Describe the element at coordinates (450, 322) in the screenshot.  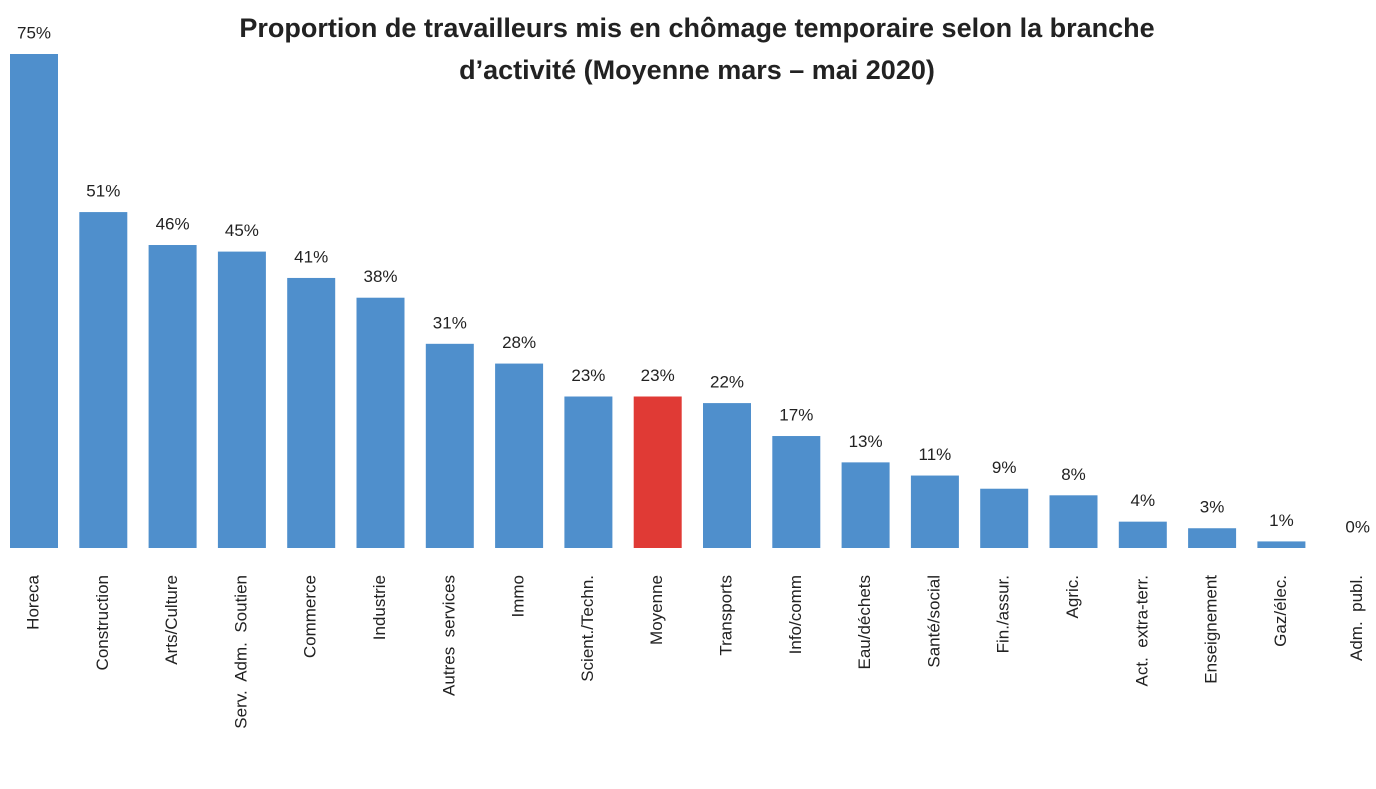
I see `data-label: 31%` at that location.